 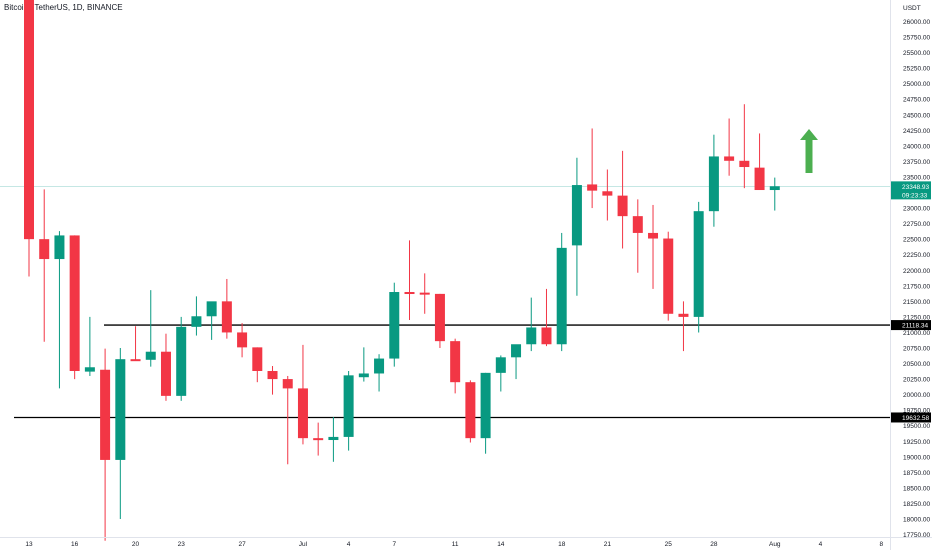 What do you see at coordinates (916, 38) in the screenshot?
I see `y-tick-label: 25750.00` at bounding box center [916, 38].